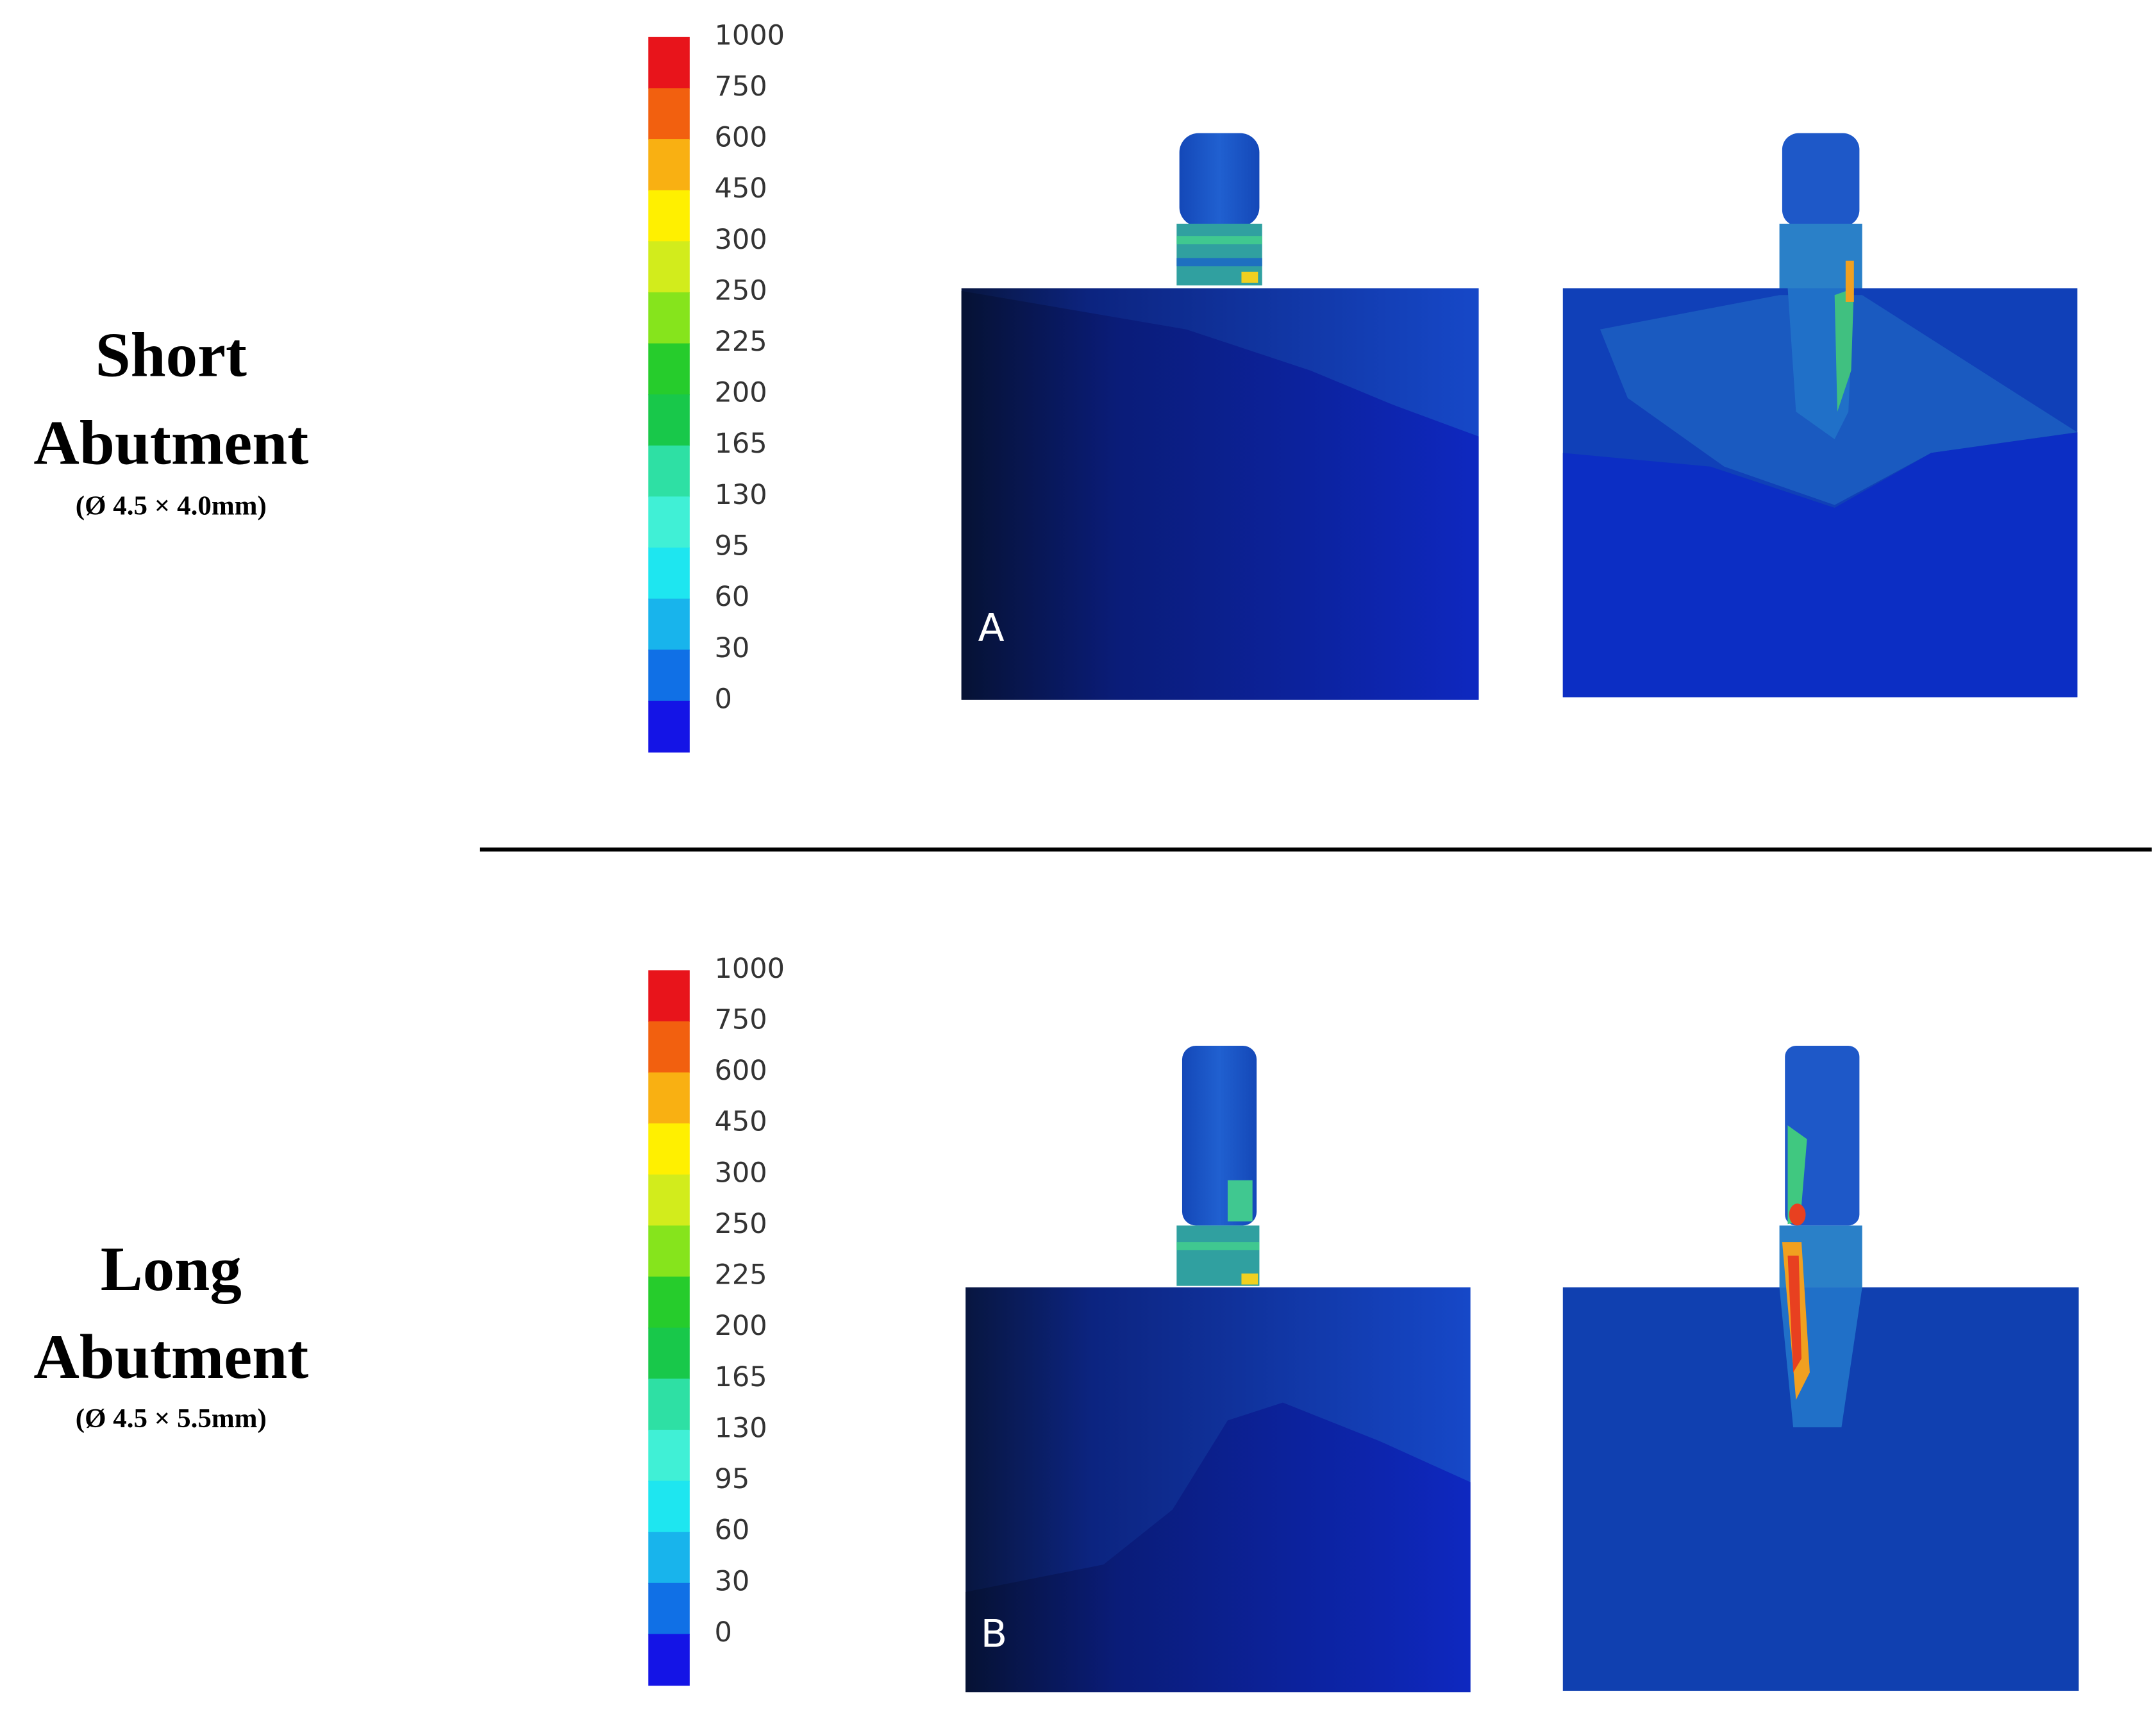 The width and height of the screenshot is (2156, 1710). What do you see at coordinates (994, 1634) in the screenshot?
I see `panel-label: B` at bounding box center [994, 1634].